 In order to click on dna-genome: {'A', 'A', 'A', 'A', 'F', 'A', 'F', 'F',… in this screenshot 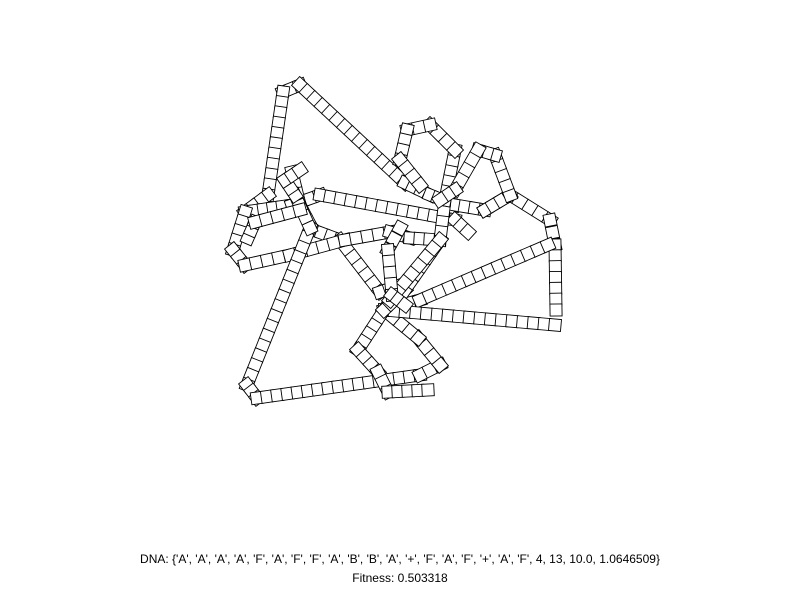, I will do `click(416, 559)`.